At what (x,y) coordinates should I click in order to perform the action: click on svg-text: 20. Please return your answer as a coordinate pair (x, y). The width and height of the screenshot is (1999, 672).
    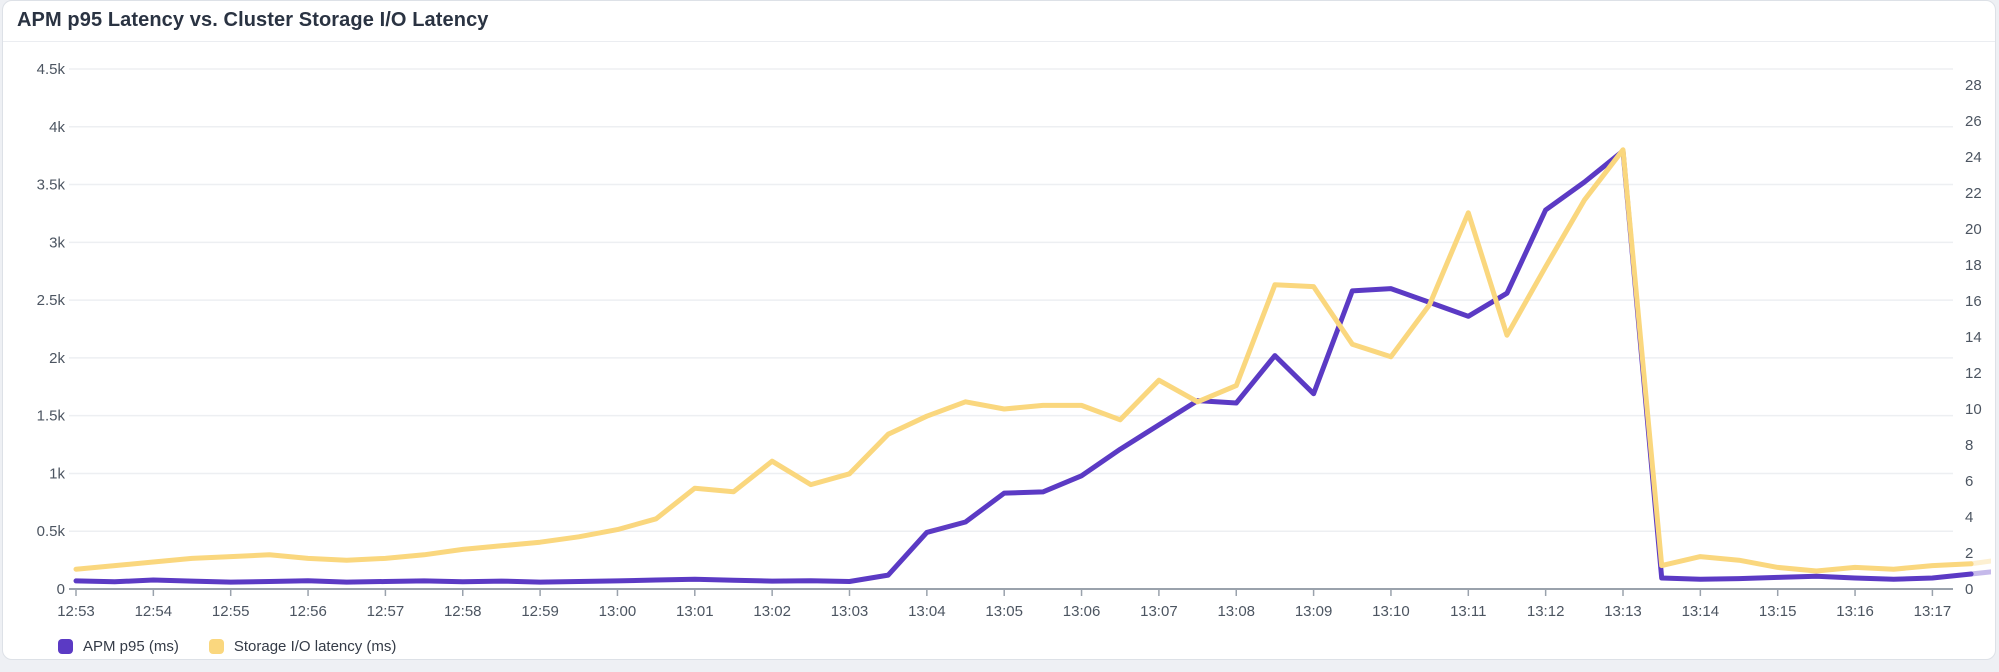
    Looking at the image, I should click on (1973, 229).